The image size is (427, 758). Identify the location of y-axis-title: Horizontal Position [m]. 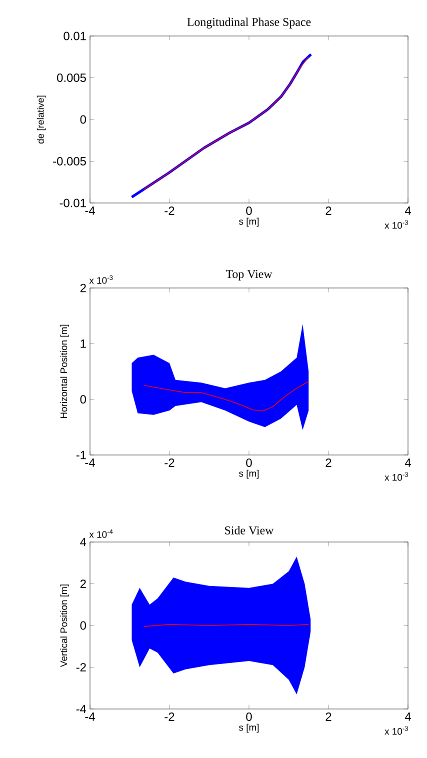
(65, 371).